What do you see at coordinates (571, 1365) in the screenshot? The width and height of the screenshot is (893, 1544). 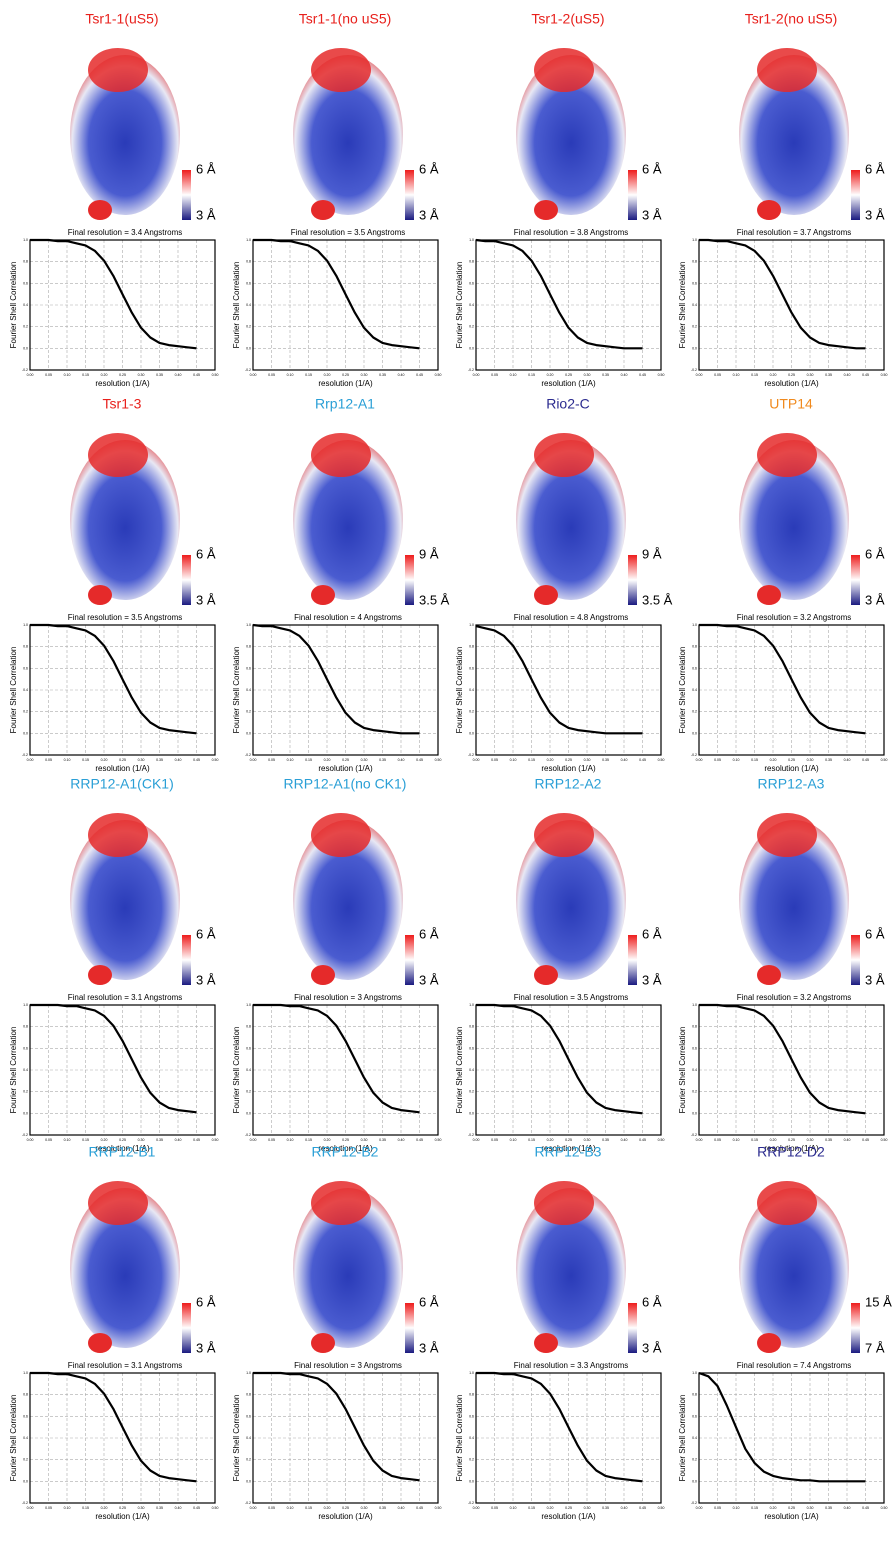 I see `plot-subtitle: Final resolution = 3.3 Angstroms` at bounding box center [571, 1365].